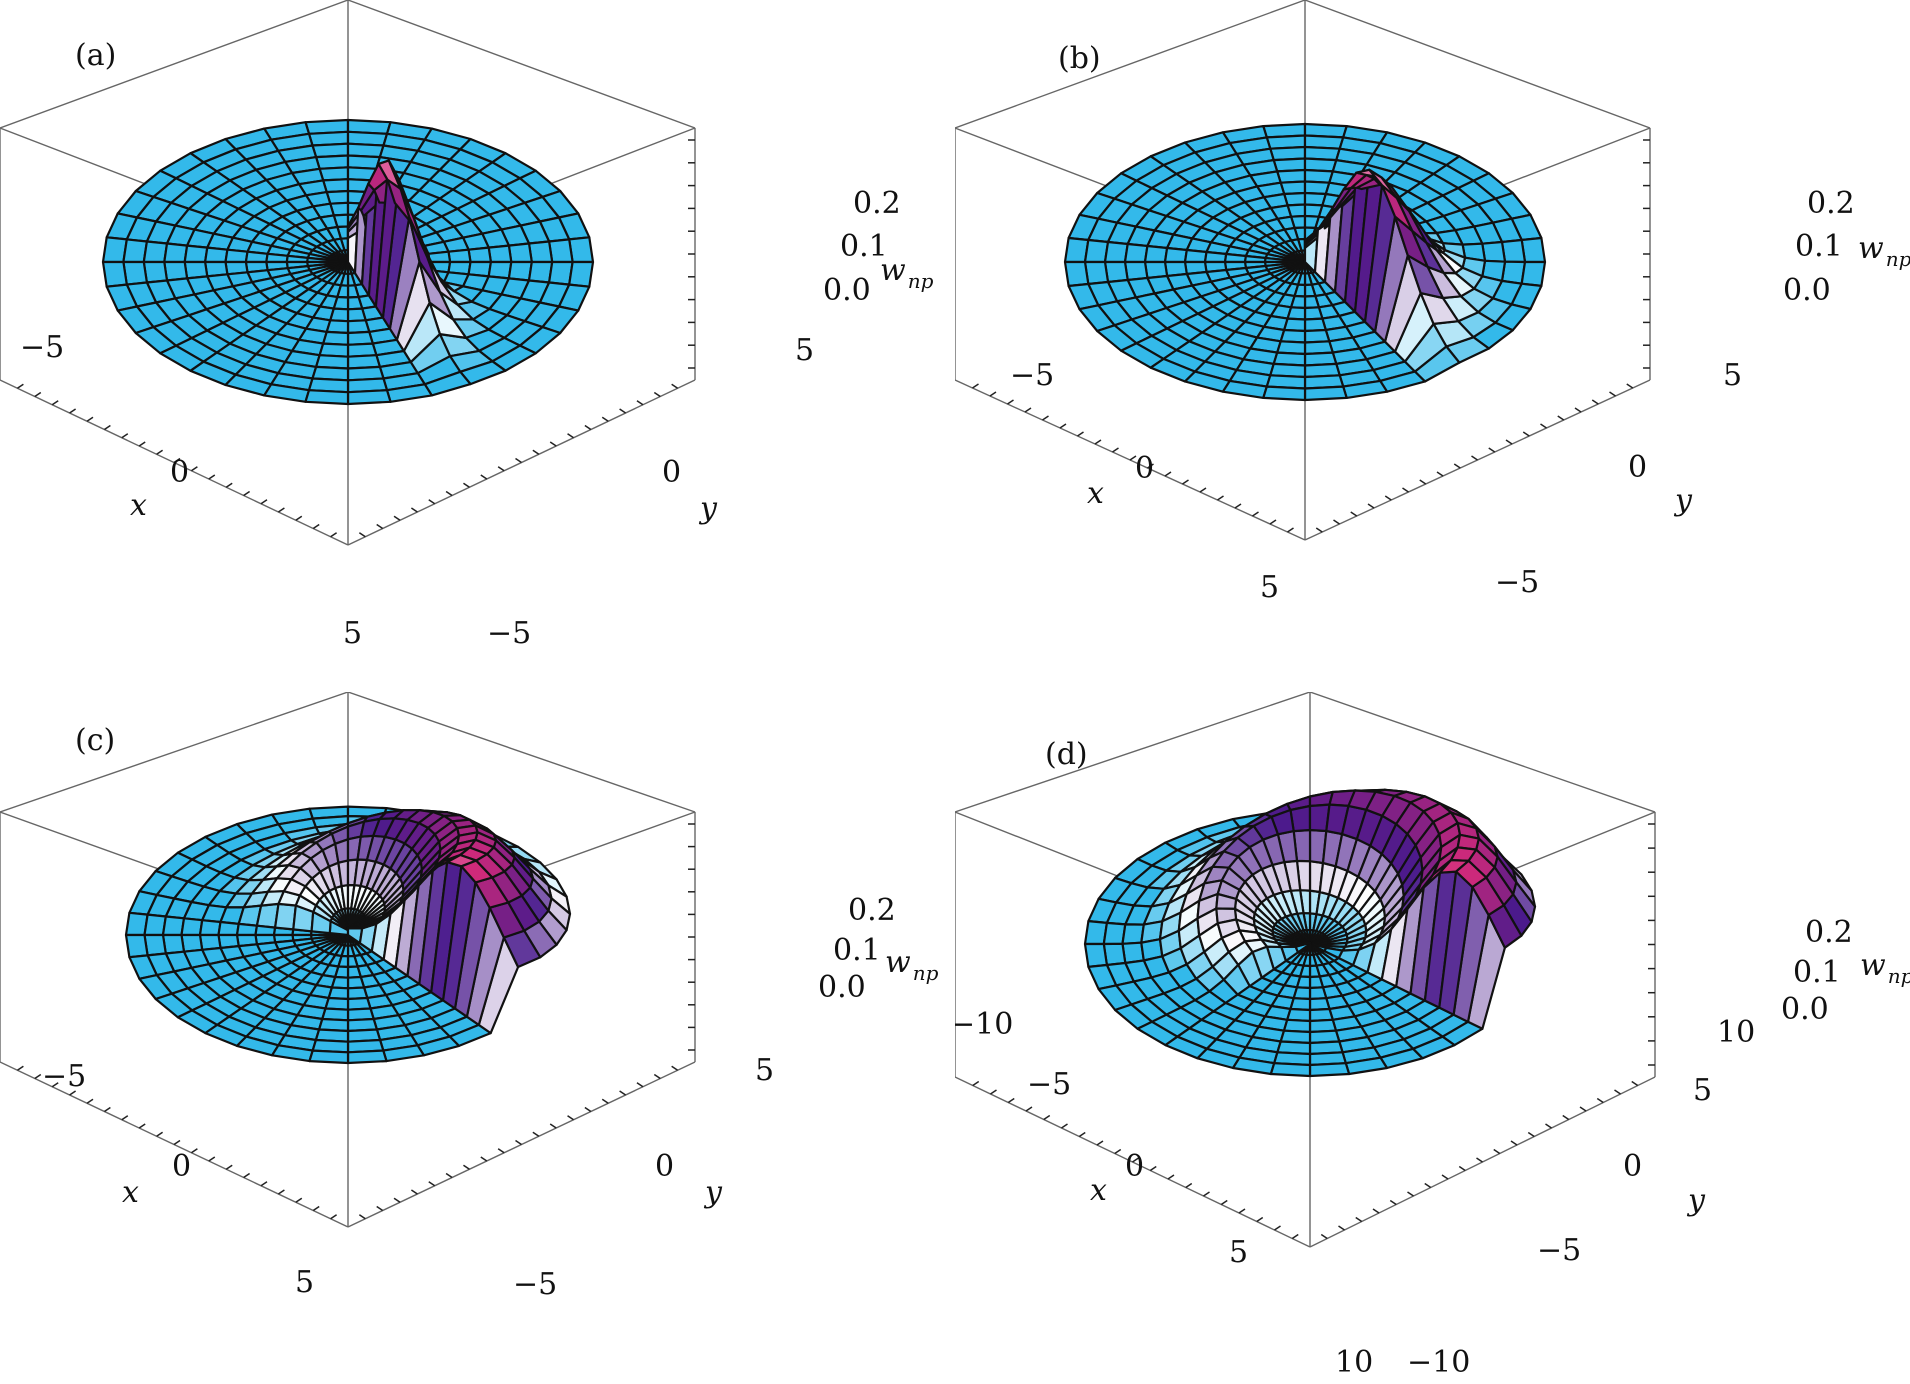 The width and height of the screenshot is (1910, 1384). Describe the element at coordinates (95, 55) in the screenshot. I see `panel-label: (a)` at that location.